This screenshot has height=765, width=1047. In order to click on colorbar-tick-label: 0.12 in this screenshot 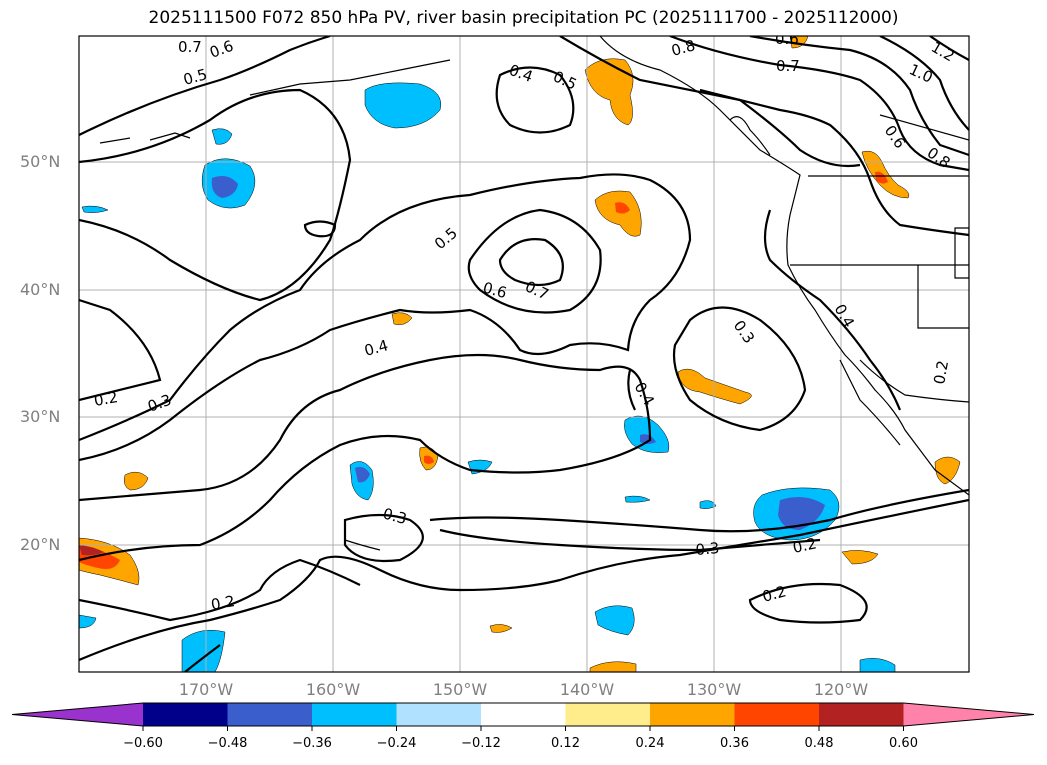, I will do `click(565, 743)`.